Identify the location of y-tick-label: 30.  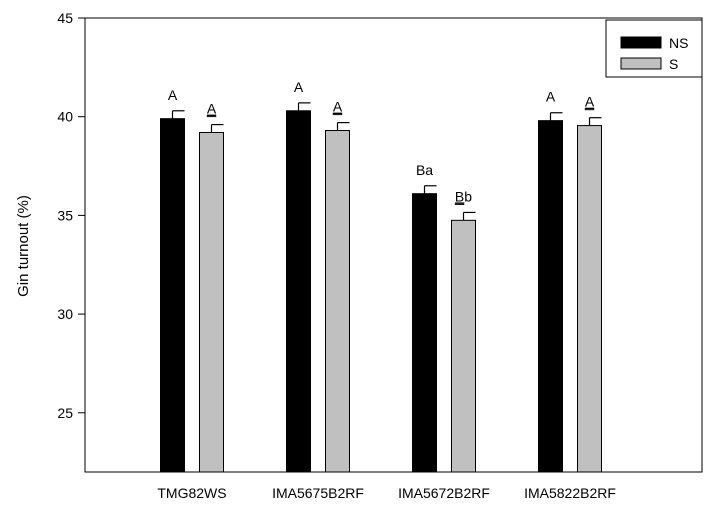
(65, 314).